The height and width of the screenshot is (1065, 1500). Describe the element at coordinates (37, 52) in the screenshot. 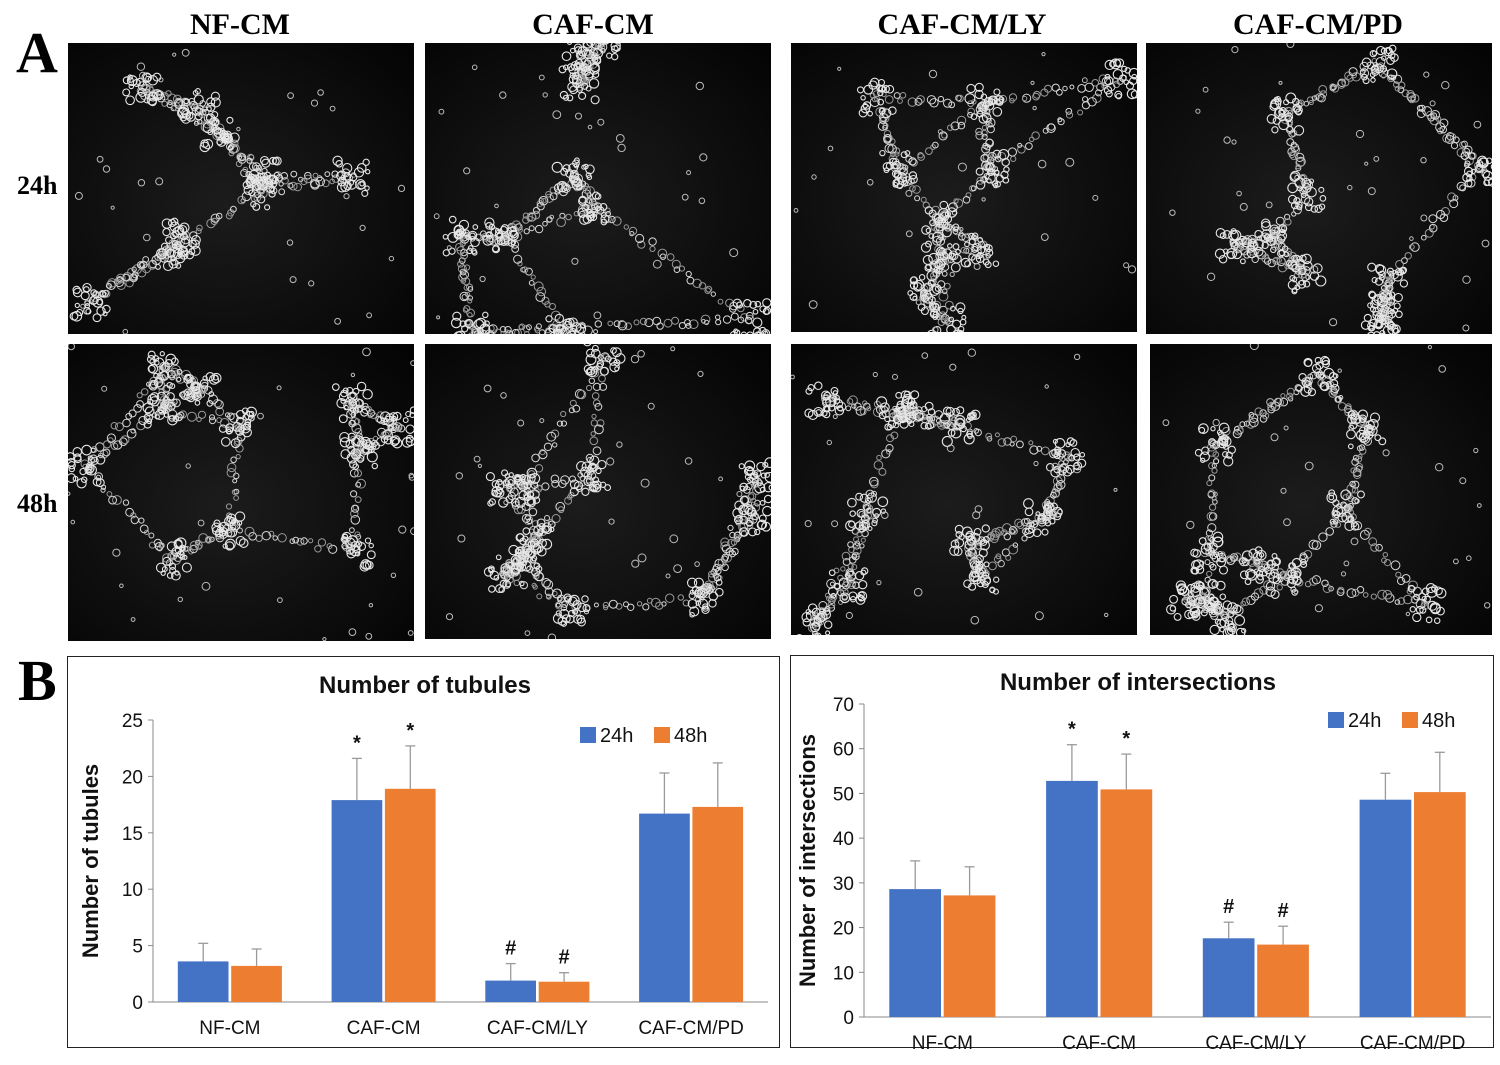

I see `panel-a-label: A` at that location.